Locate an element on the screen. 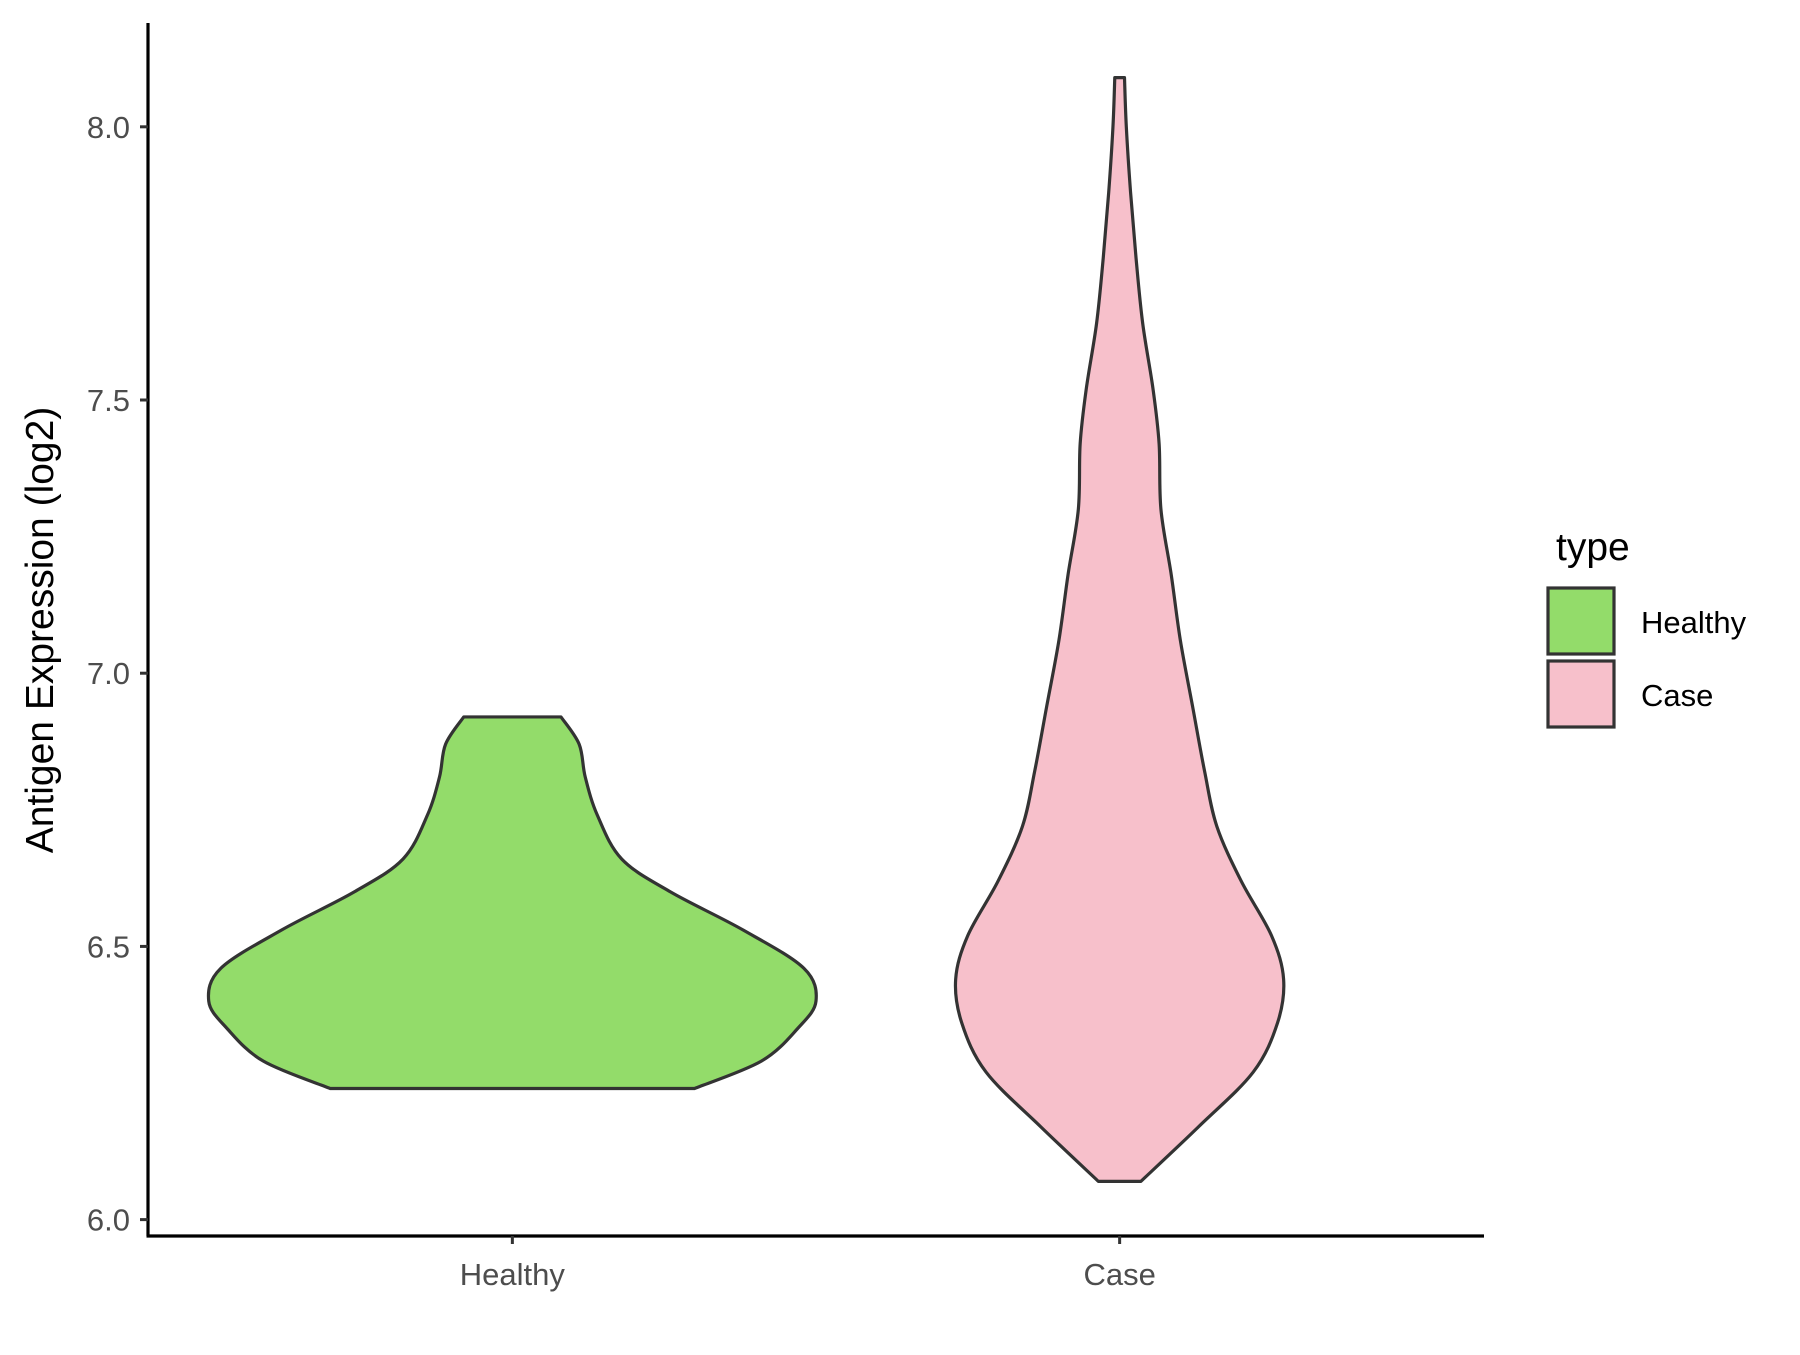 The width and height of the screenshot is (1800, 1355). x-ticks: Healthy Case is located at coordinates (808, 1264).